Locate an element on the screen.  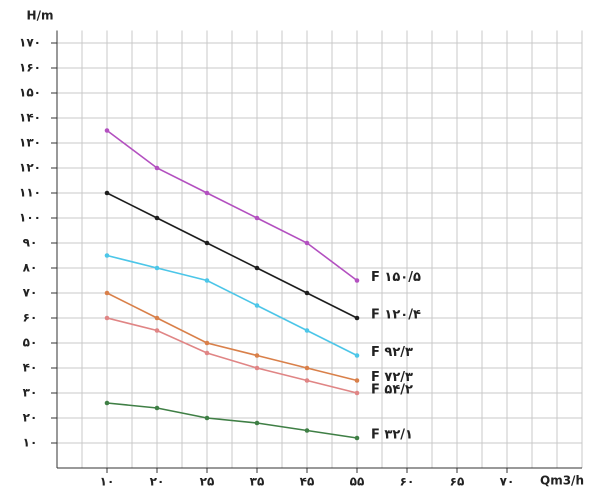
y-tick-label: ۵۰ is located at coordinates (30, 343).